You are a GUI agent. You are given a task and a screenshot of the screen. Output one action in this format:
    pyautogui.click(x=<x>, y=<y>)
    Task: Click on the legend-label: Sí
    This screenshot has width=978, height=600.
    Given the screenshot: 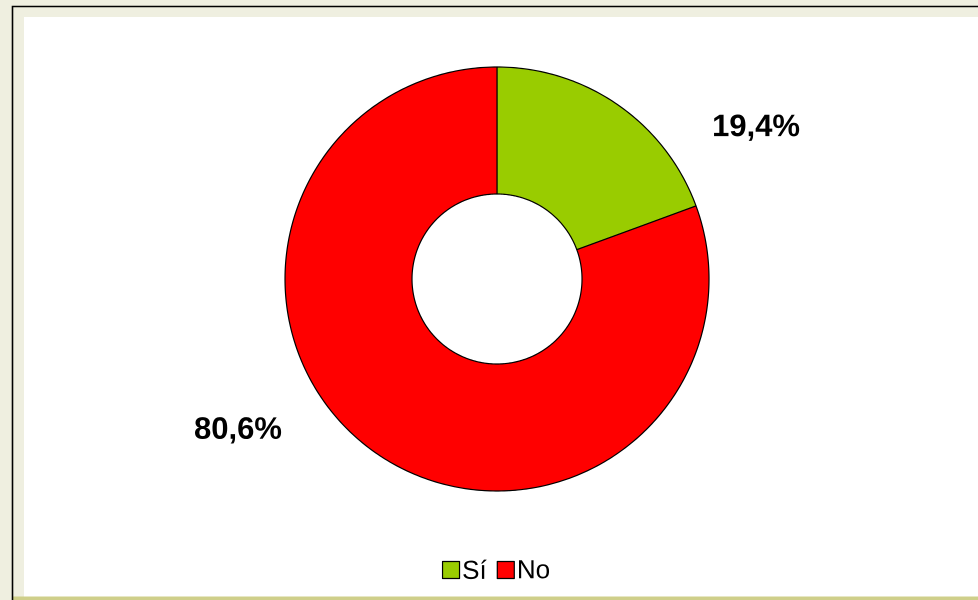 What is the action you would take?
    pyautogui.click(x=475, y=570)
    